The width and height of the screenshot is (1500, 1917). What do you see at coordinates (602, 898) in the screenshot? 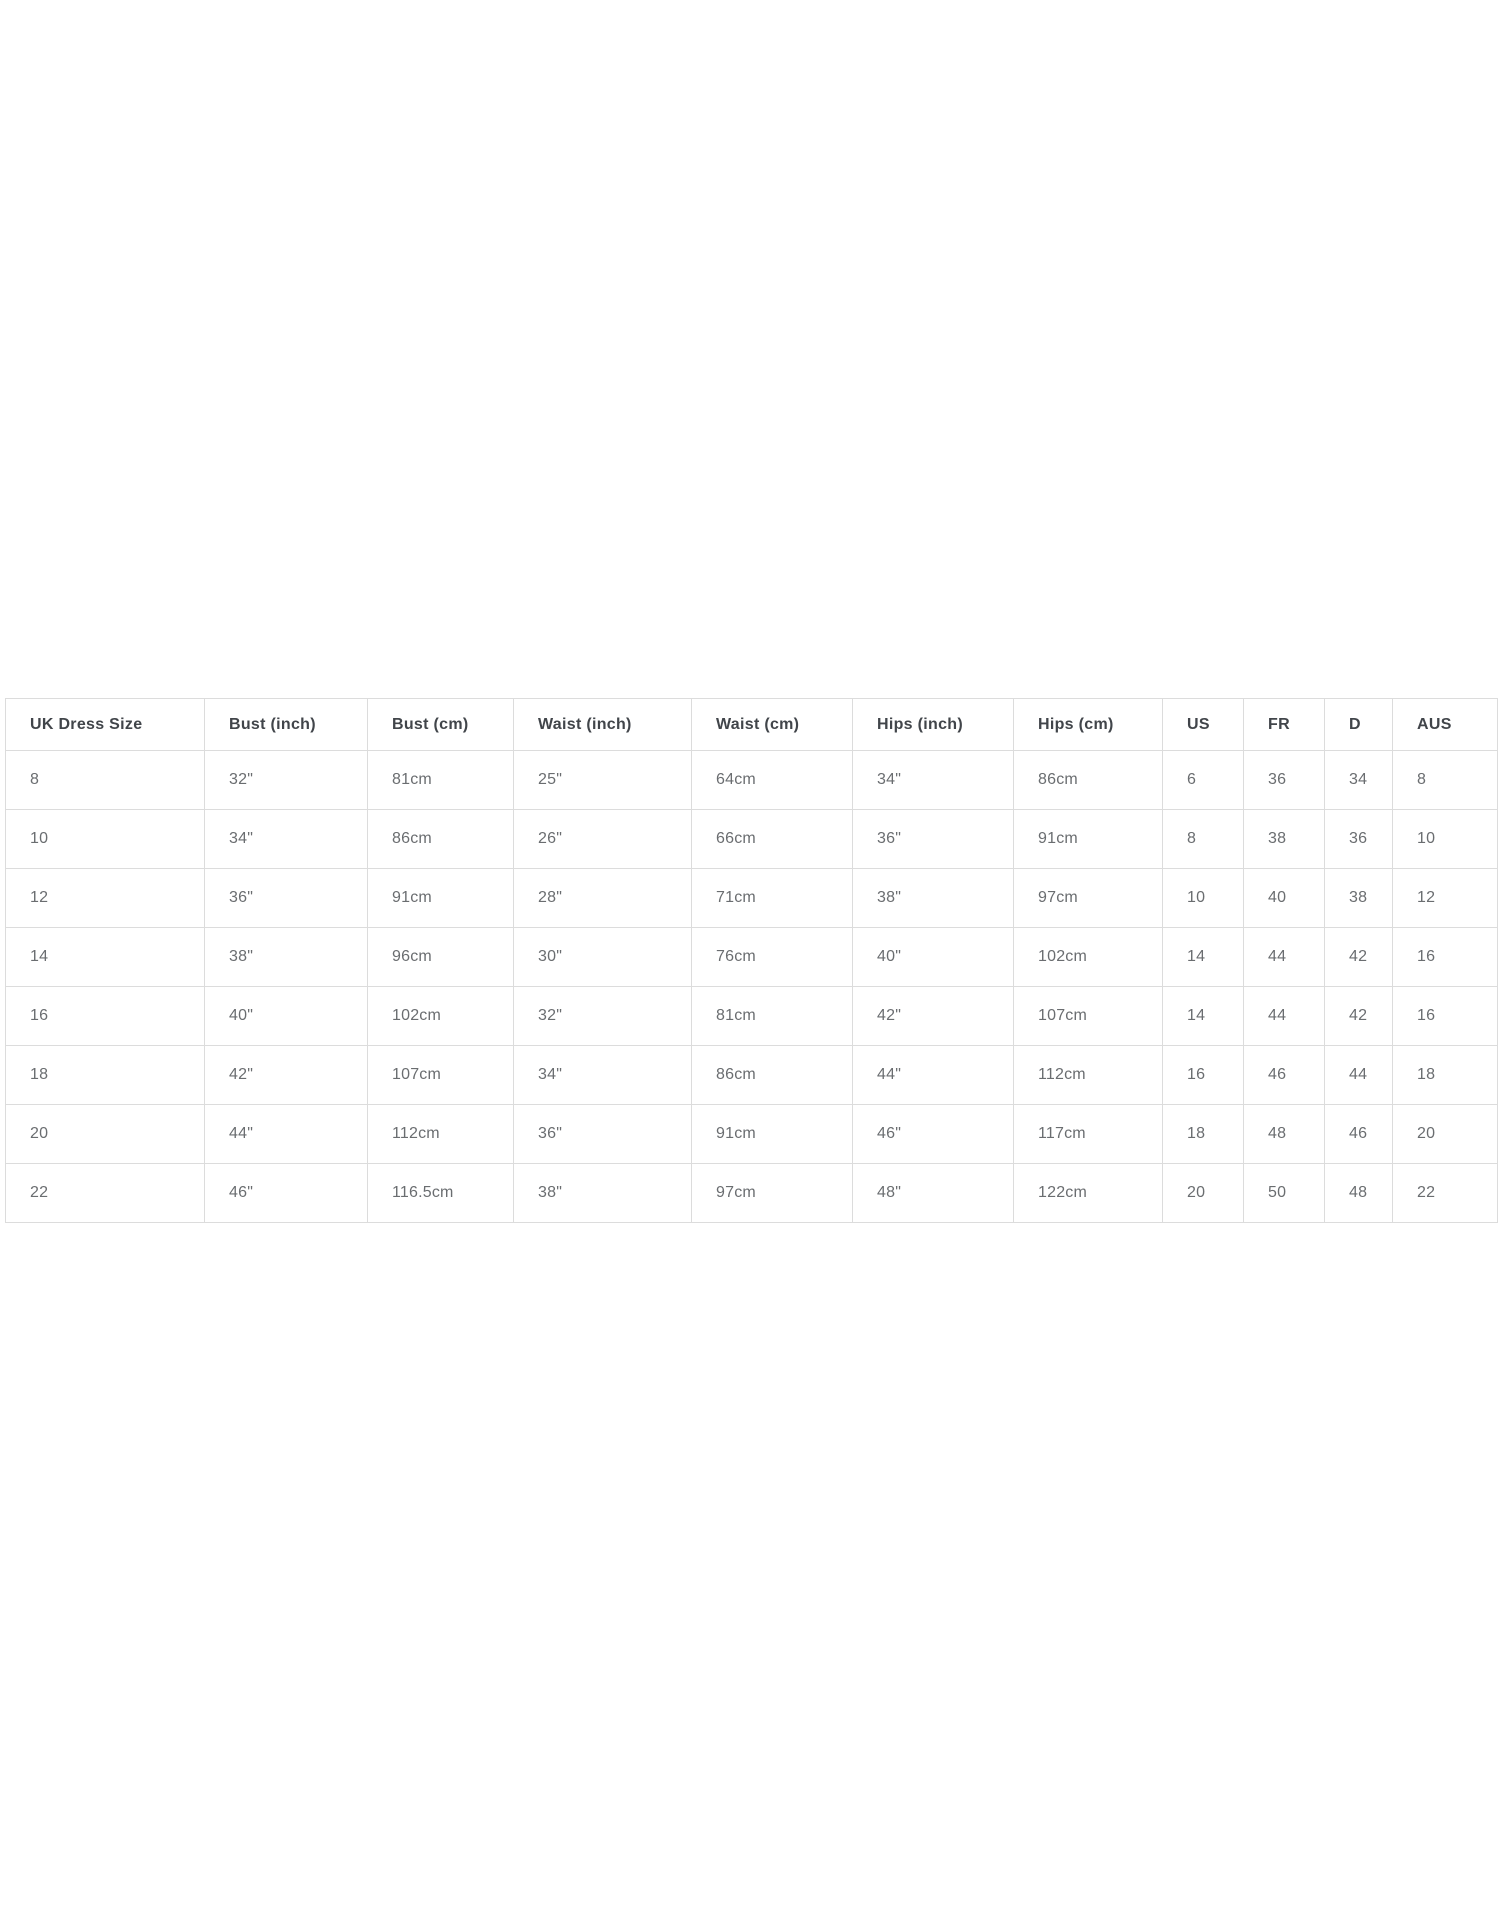
I see `table-cell: 28"` at bounding box center [602, 898].